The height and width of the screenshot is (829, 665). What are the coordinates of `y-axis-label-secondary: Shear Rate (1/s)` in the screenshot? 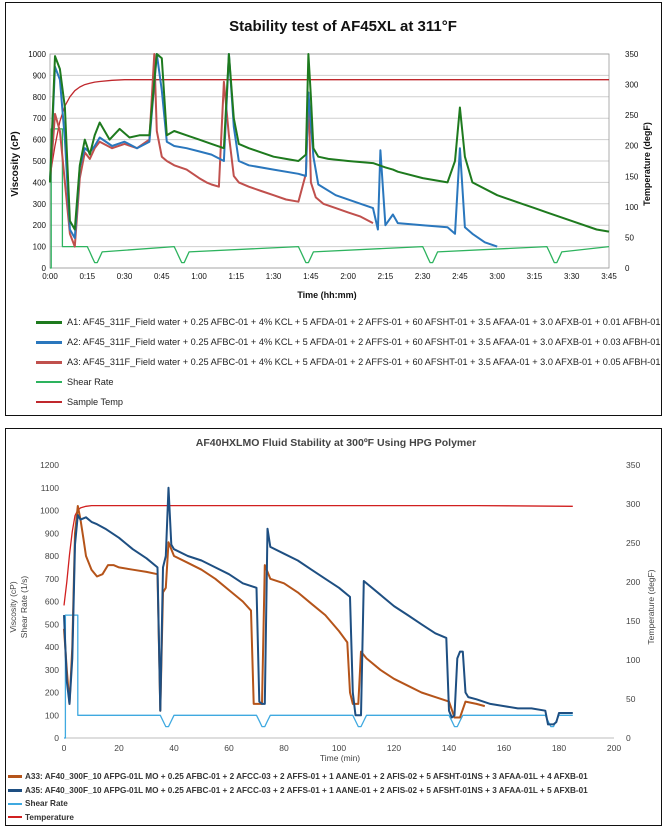 It's located at (24, 607).